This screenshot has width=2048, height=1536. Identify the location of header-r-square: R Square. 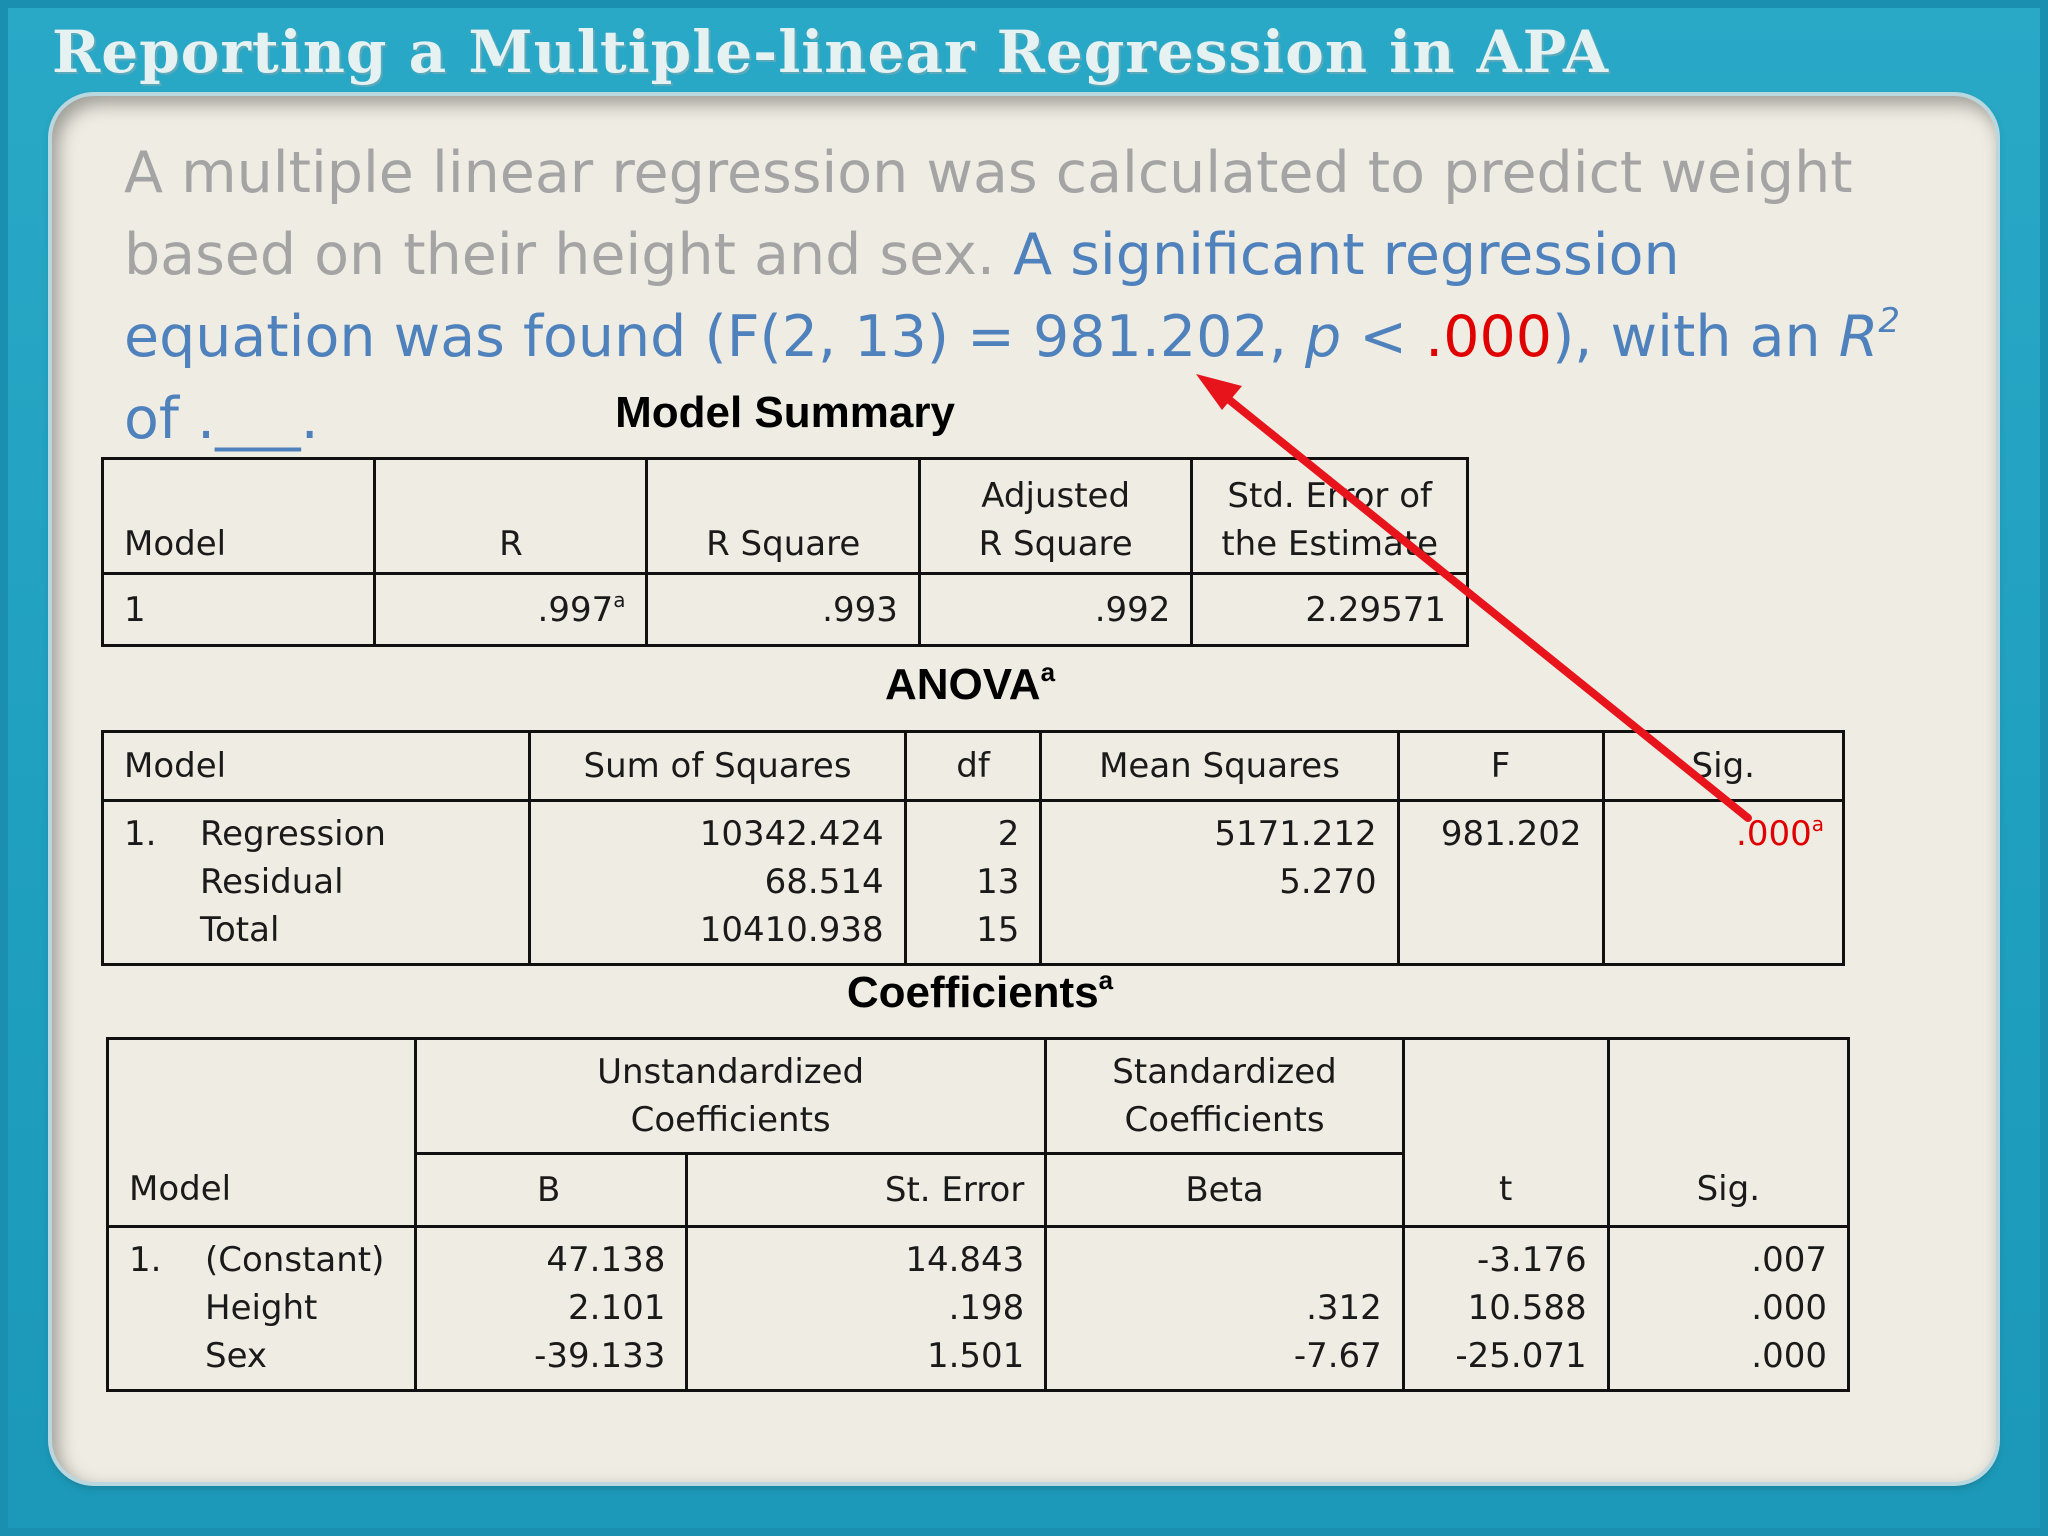
(783, 516).